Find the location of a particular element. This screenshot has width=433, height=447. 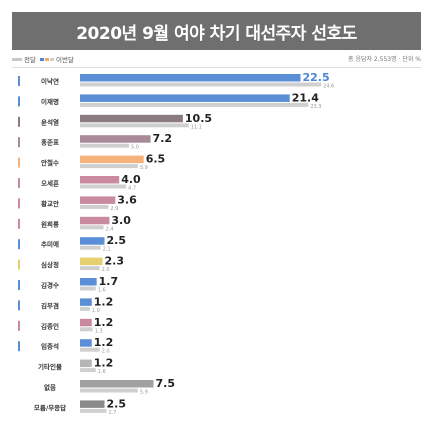

previous-value-label: 11.1 is located at coordinates (196, 127).